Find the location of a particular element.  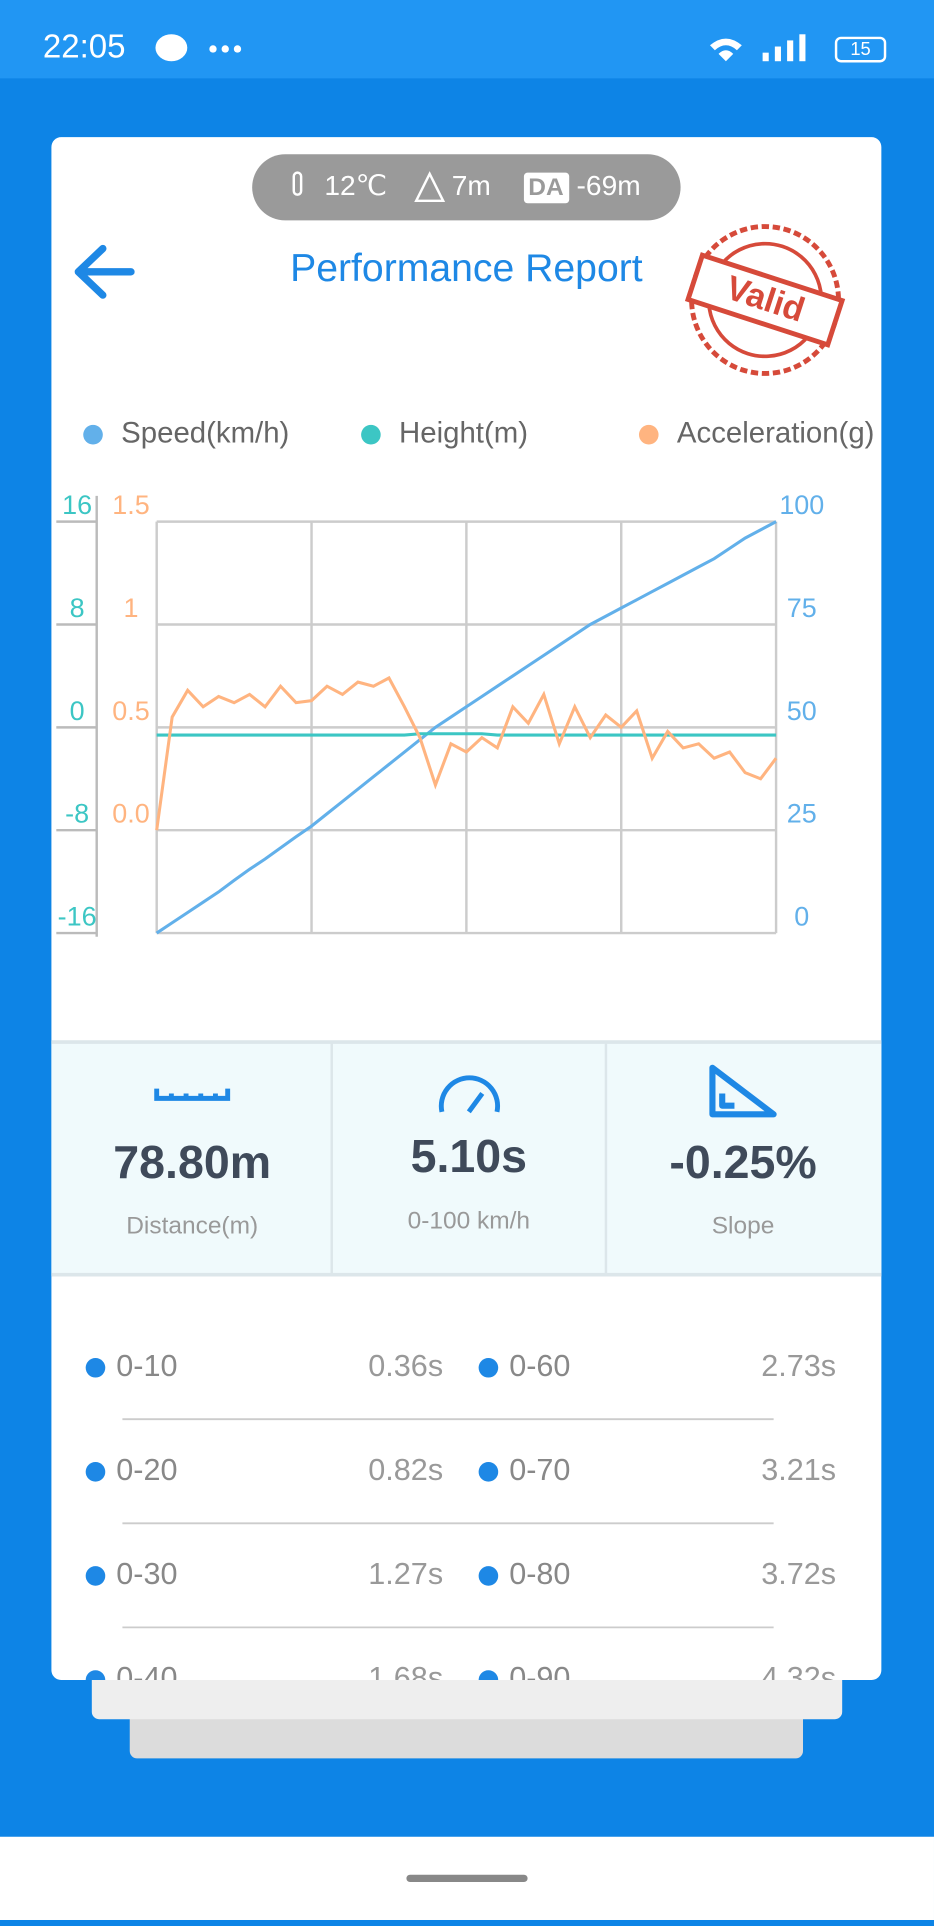

back-button is located at coordinates (104, 271).